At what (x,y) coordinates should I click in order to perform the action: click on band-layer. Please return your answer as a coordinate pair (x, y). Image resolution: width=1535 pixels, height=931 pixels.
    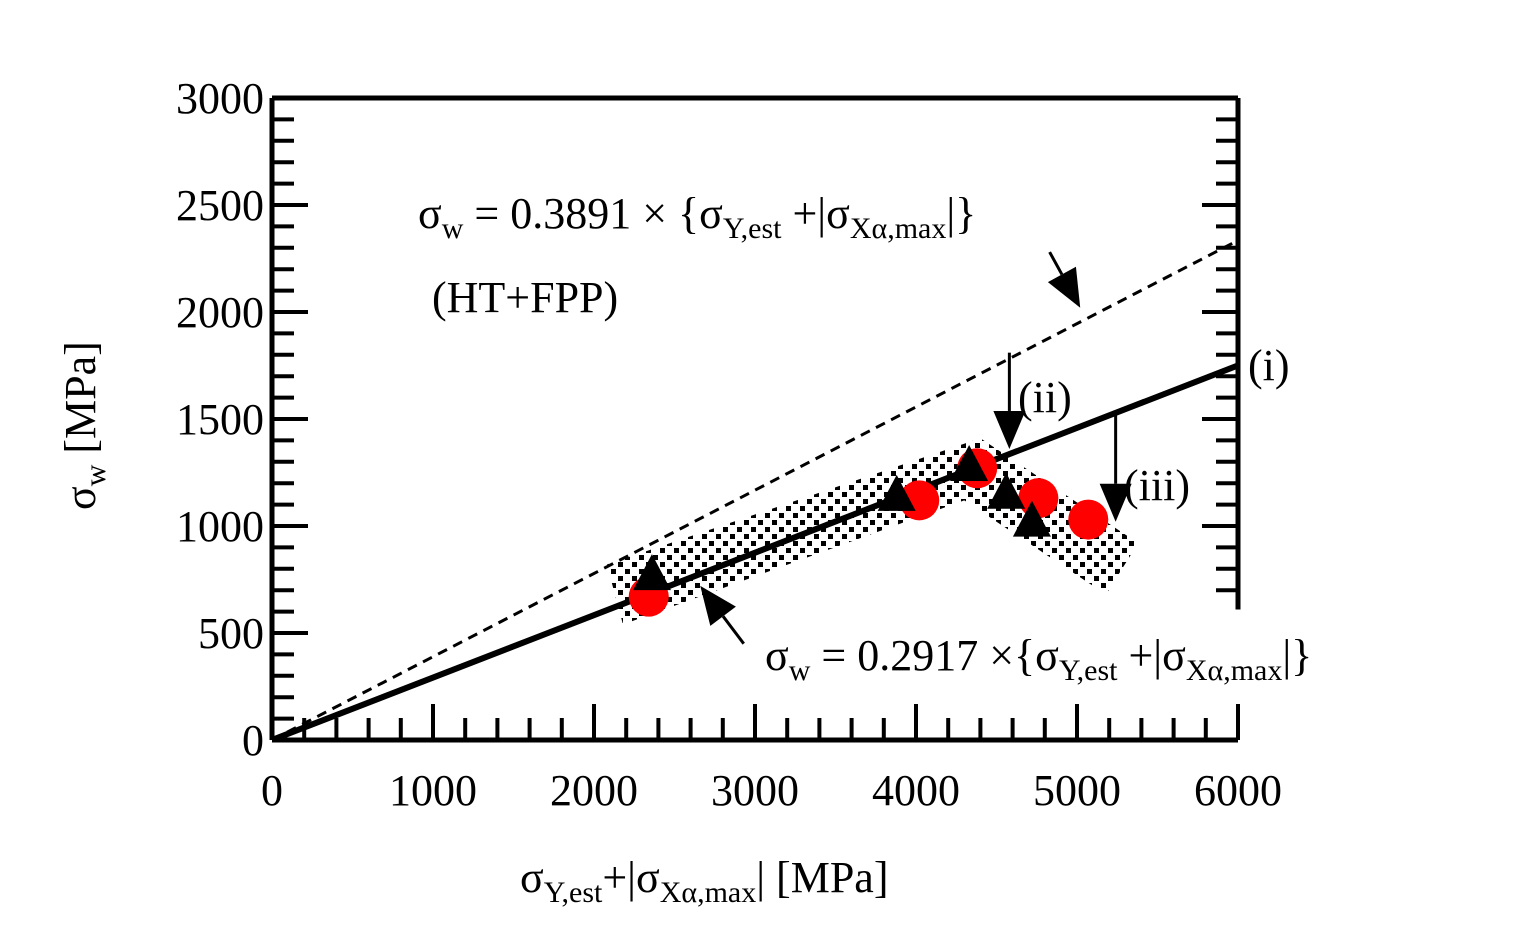
    Looking at the image, I should click on (872, 531).